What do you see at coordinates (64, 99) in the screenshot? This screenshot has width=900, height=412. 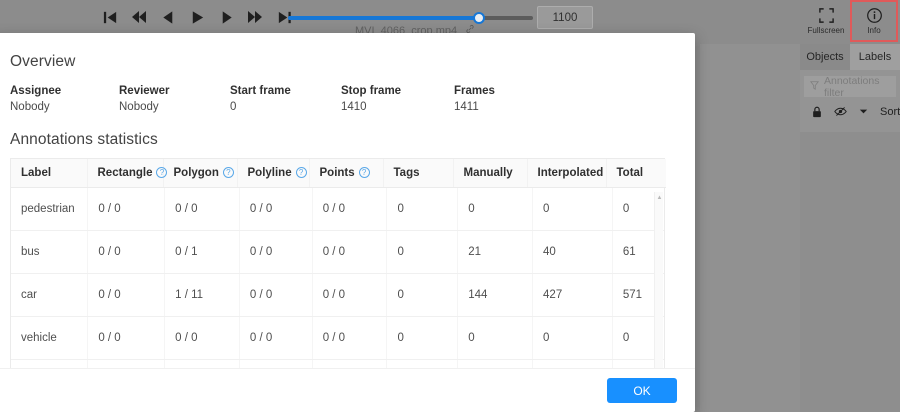 I see `overview-field-assignee: Assignee Nobody` at bounding box center [64, 99].